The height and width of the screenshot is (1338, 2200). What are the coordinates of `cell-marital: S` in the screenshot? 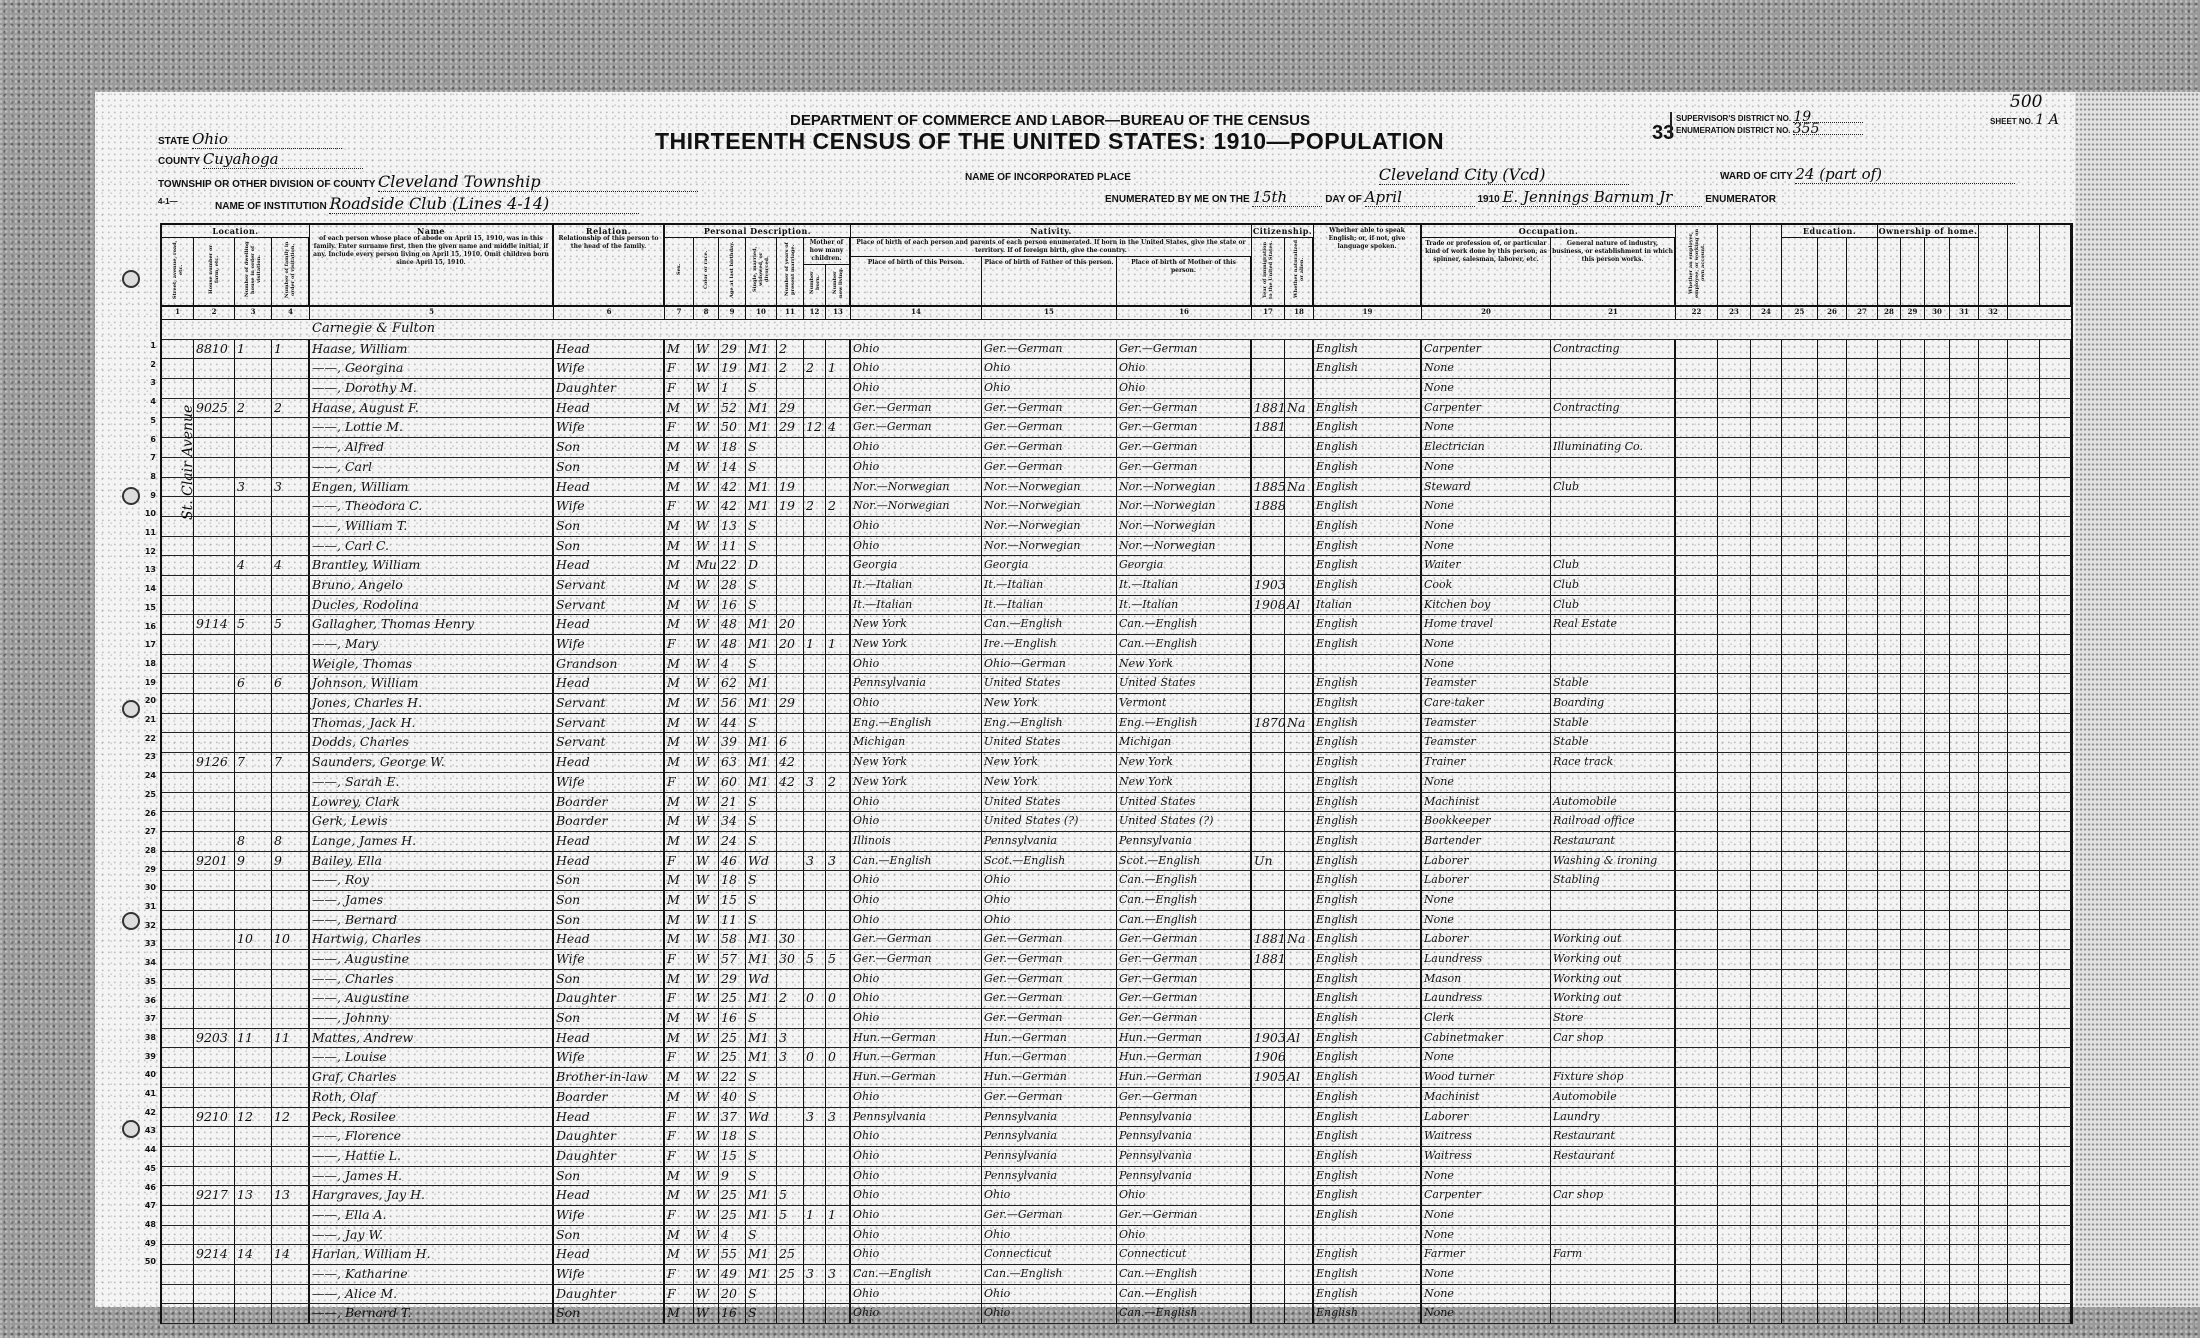 It's located at (761, 920).